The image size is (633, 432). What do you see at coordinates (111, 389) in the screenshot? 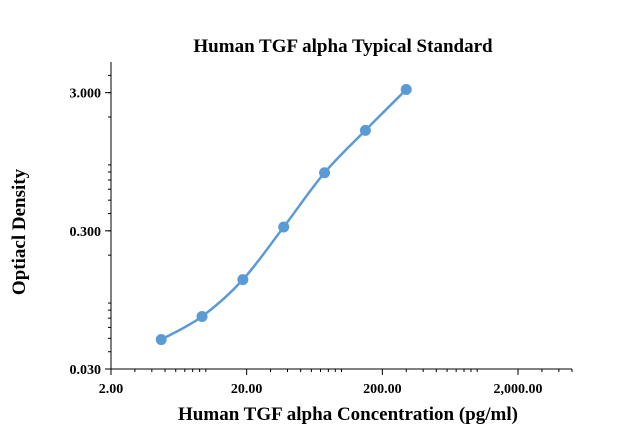
I see `x-tick-label: 2.00` at bounding box center [111, 389].